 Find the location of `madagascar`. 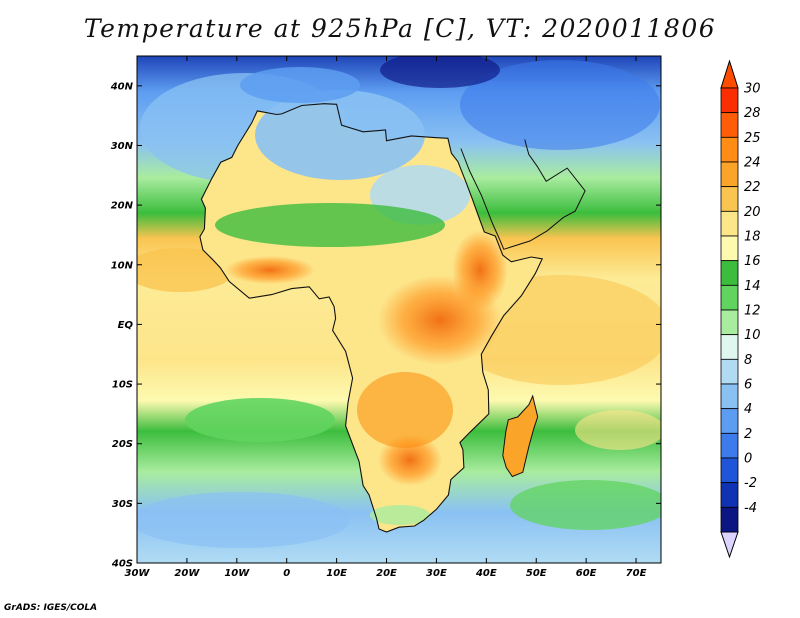

madagascar is located at coordinates (520, 436).